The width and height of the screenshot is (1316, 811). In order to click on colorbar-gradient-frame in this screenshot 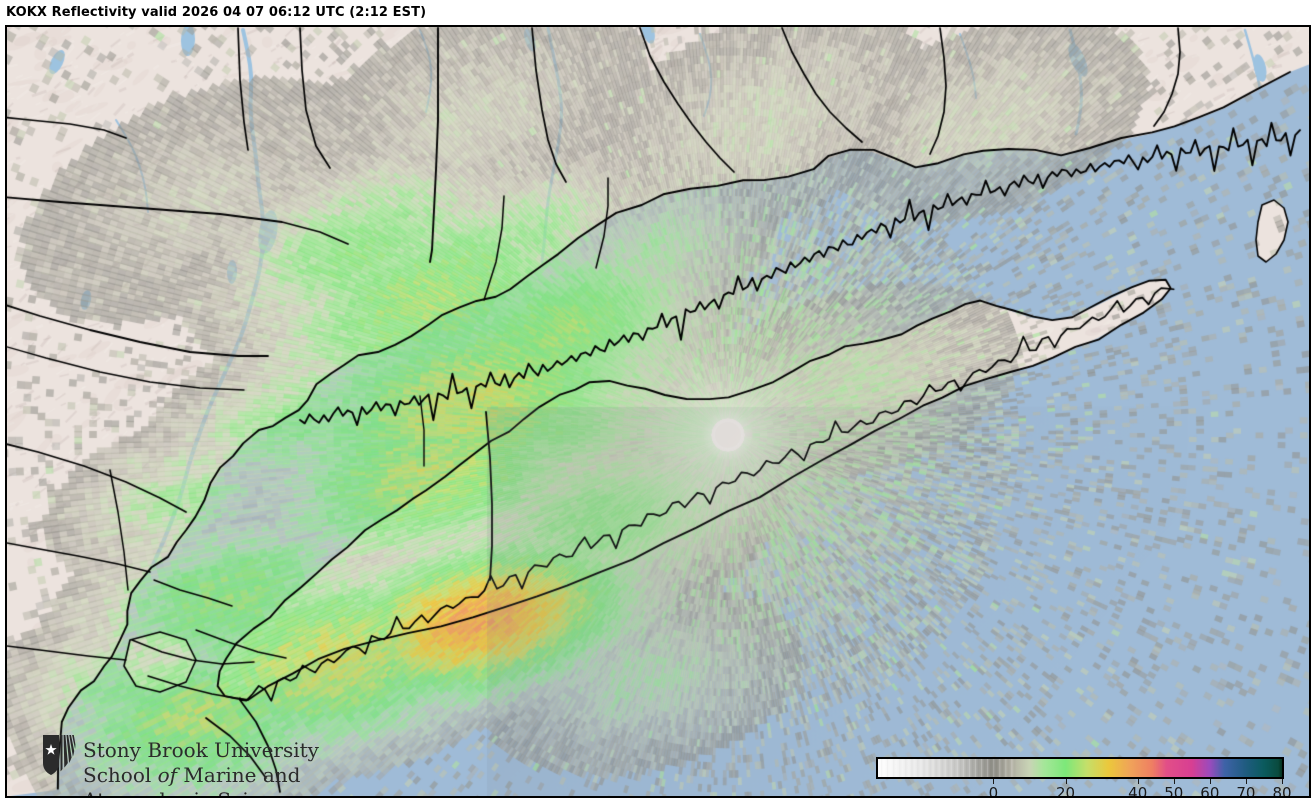, I will do `click(1080, 768)`.